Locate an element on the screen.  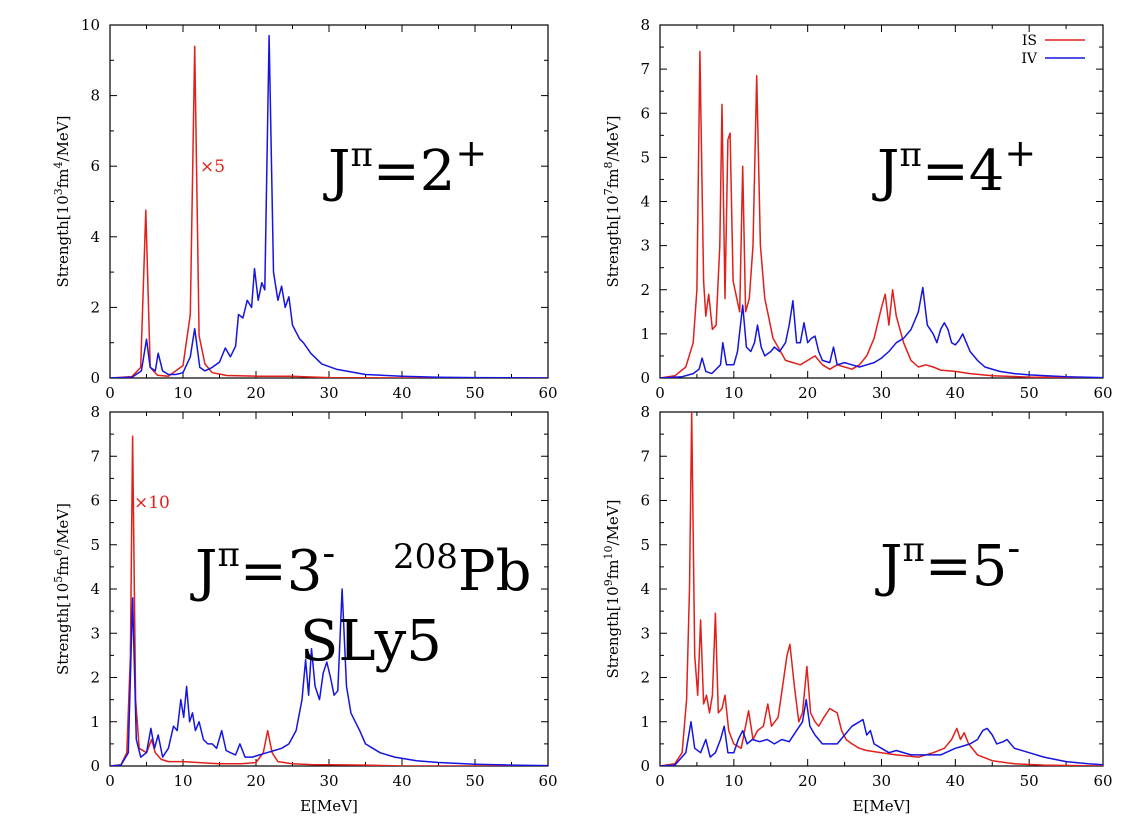
scale-factor-note: ×5 is located at coordinates (212, 167).